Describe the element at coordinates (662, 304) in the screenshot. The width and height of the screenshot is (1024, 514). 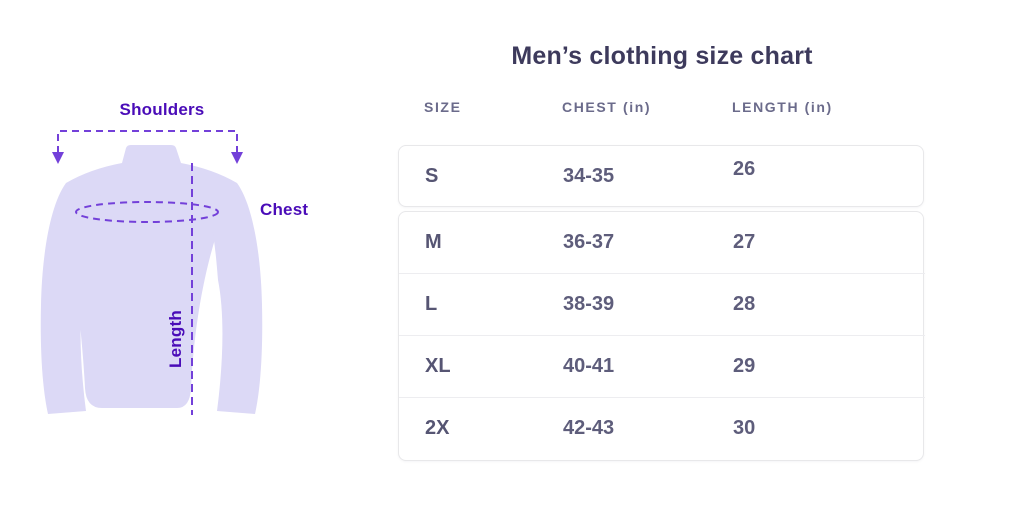
I see `table-row: L 38-39 28` at that location.